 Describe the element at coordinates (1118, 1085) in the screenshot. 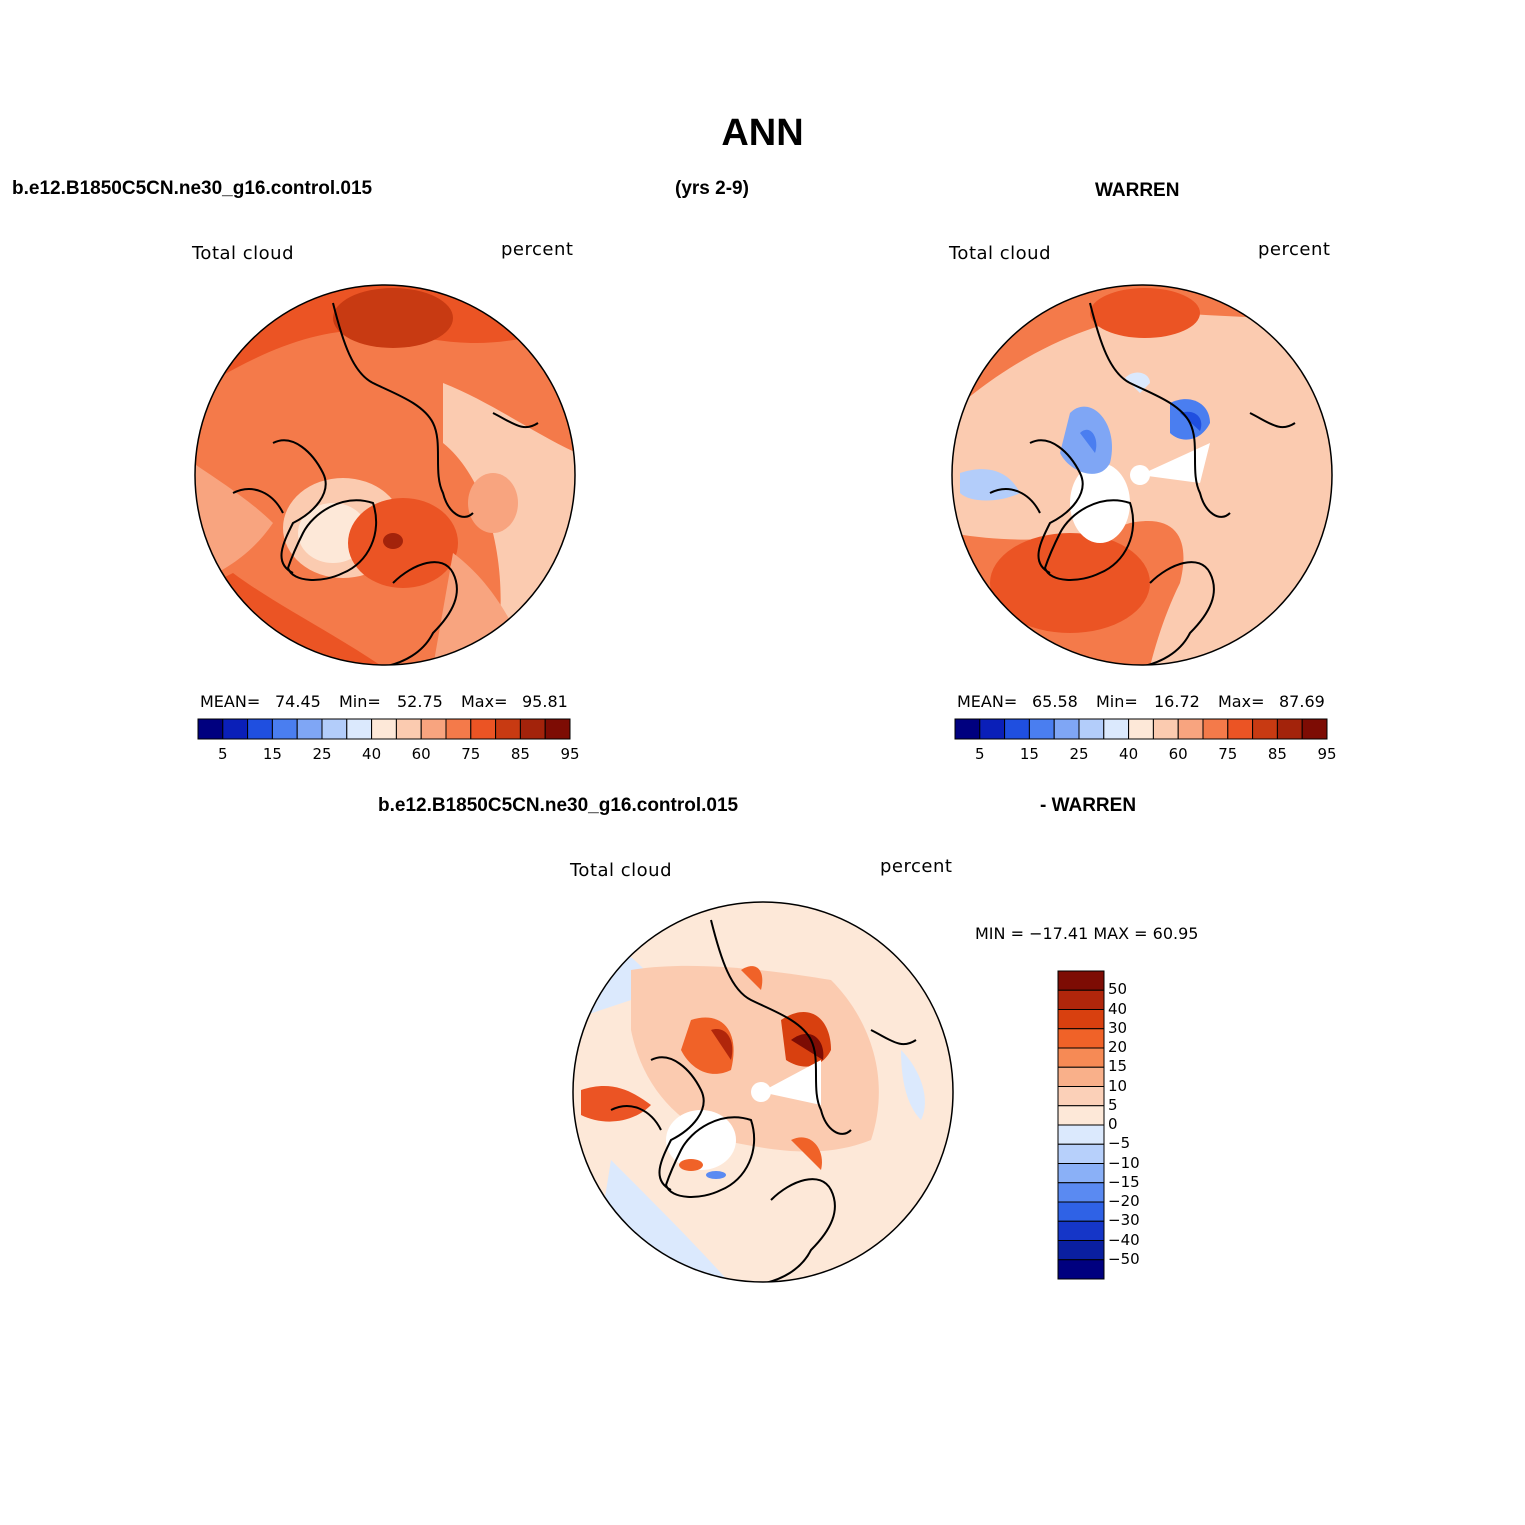

I see `diff-colorbar-tick-label: 10` at that location.